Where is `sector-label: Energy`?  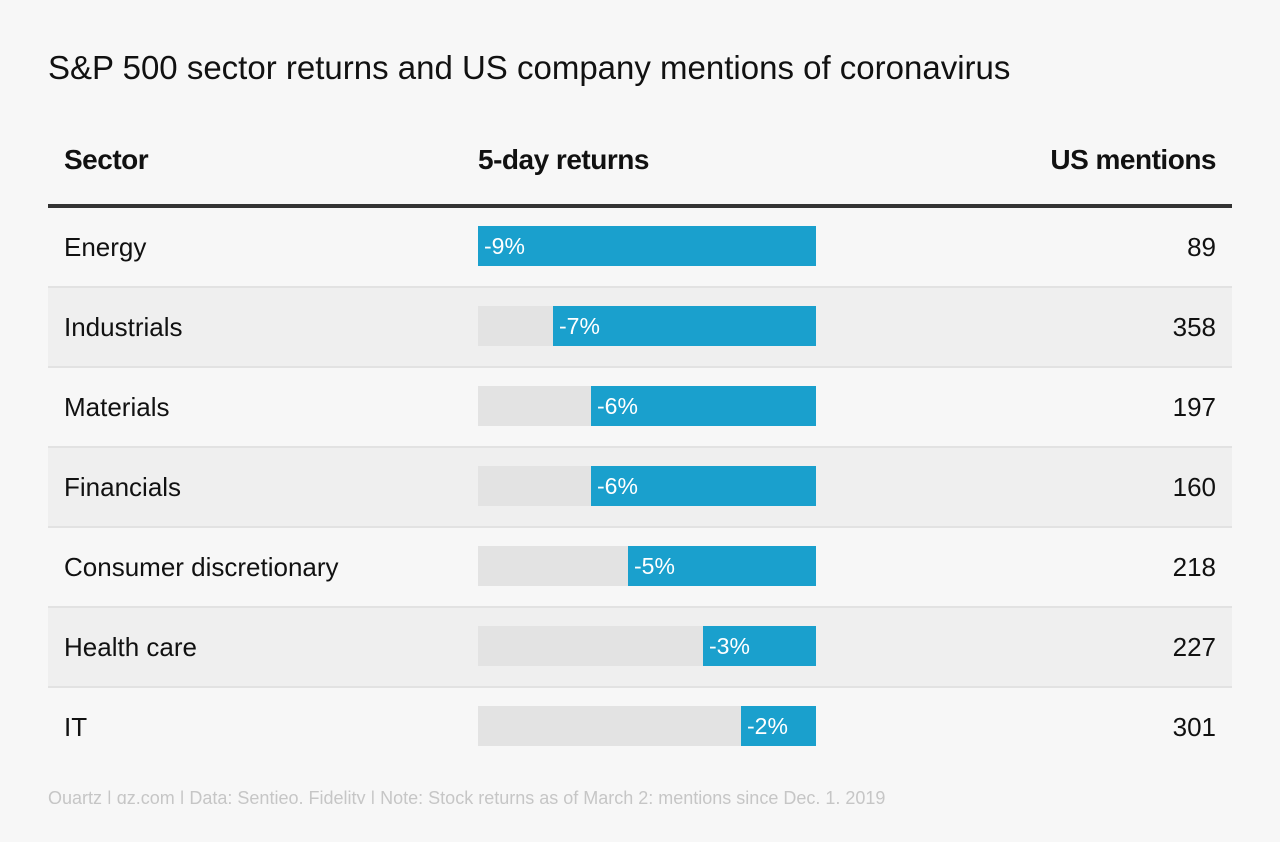
sector-label: Energy is located at coordinates (105, 247).